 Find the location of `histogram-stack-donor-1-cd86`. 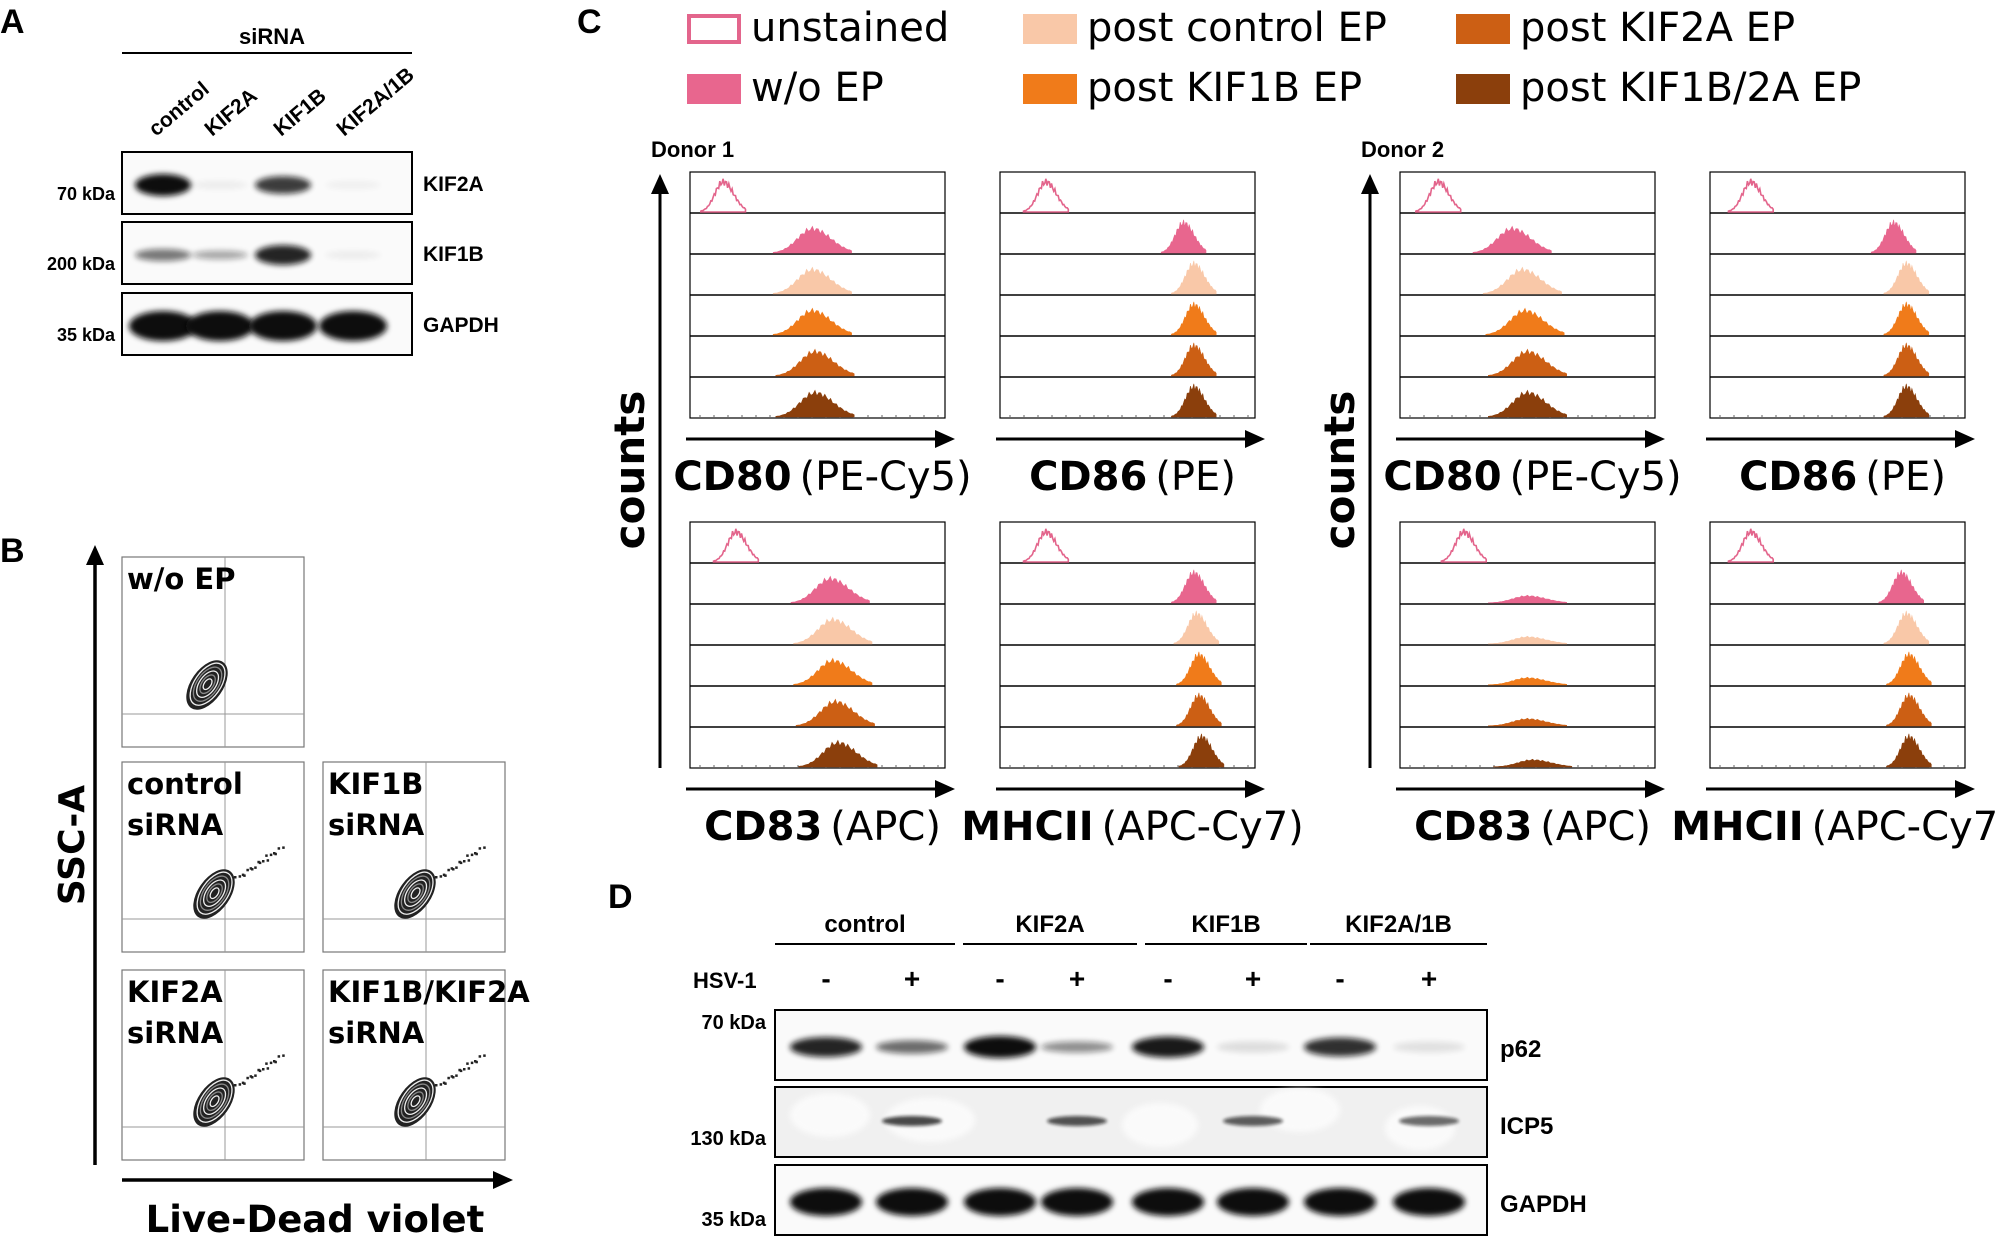

histogram-stack-donor-1-cd86 is located at coordinates (1130, 309).